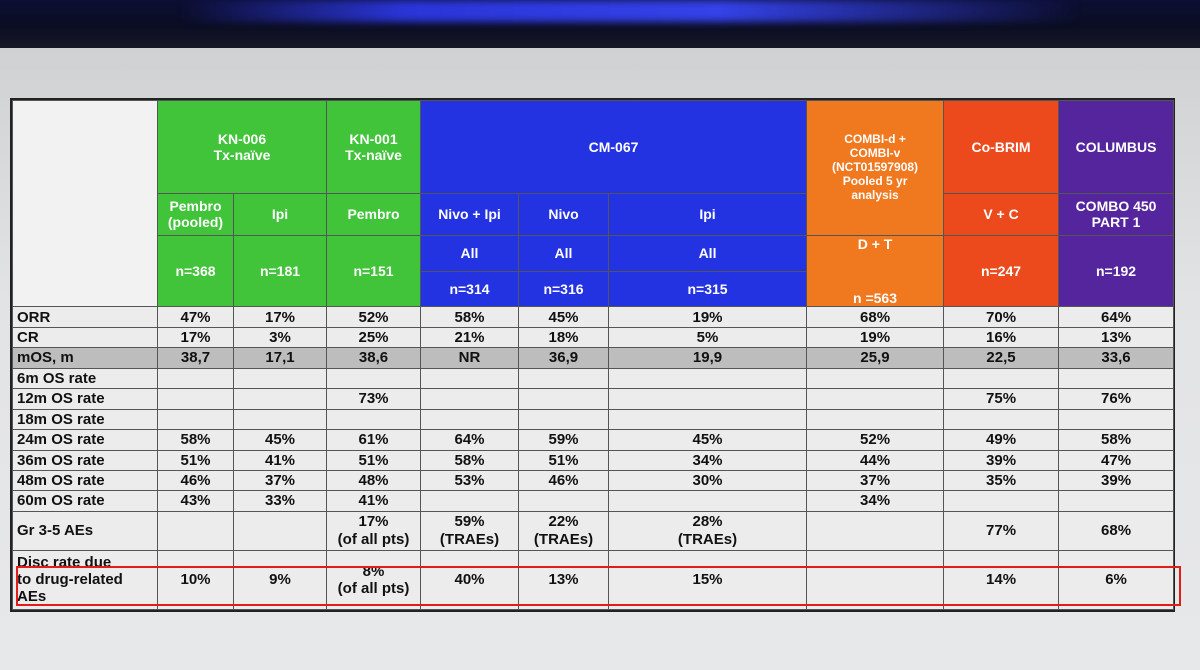  I want to click on table-cell: 8% (of all pts), so click(373, 580).